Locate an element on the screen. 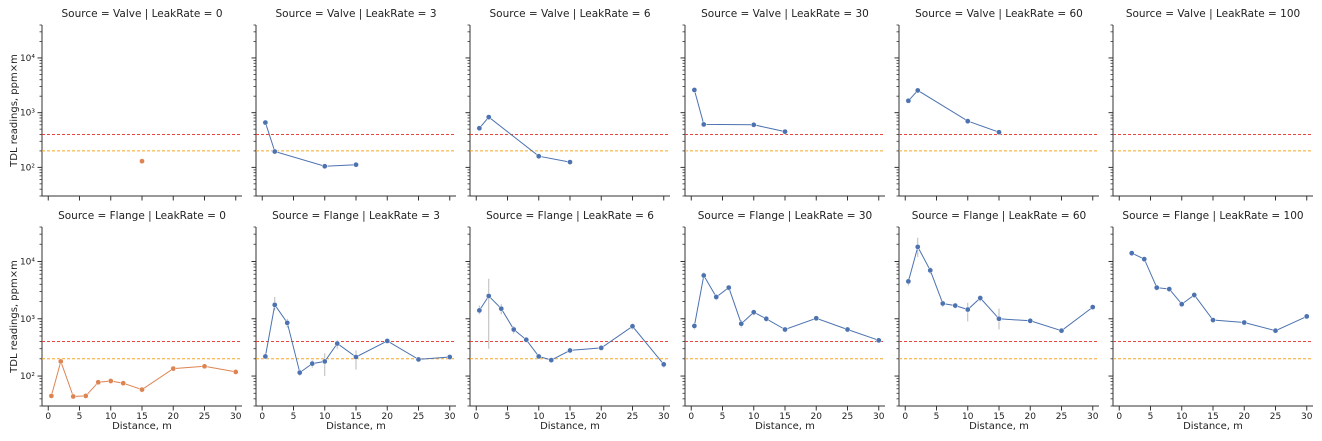 This screenshot has width=1322, height=441. panel-title: Source = Flange | LeakRate = 6 is located at coordinates (570, 216).